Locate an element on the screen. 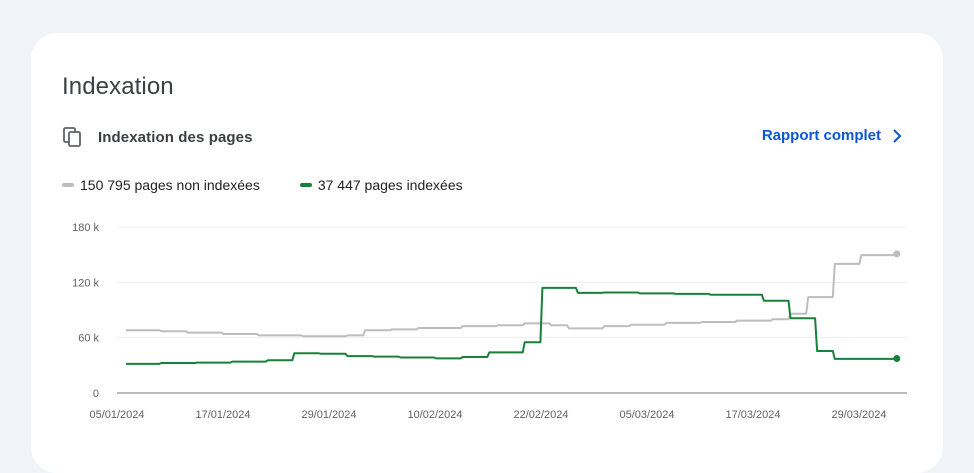 The height and width of the screenshot is (473, 974). chevron-right-icon is located at coordinates (897, 135).